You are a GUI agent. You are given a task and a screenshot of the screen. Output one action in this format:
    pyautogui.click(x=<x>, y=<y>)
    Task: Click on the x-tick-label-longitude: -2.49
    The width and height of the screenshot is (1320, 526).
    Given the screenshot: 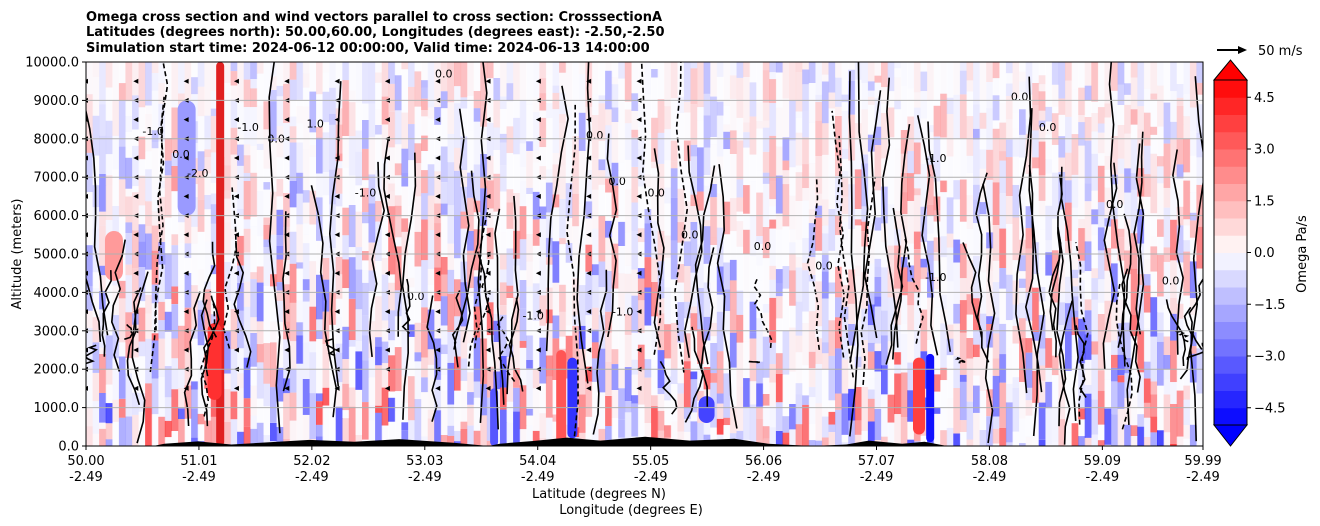 What is the action you would take?
    pyautogui.click(x=199, y=477)
    